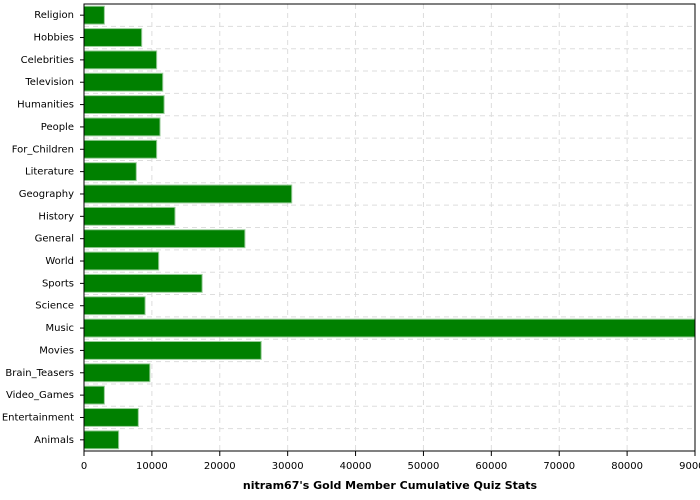  I want to click on y-tick-label: General, so click(54, 239).